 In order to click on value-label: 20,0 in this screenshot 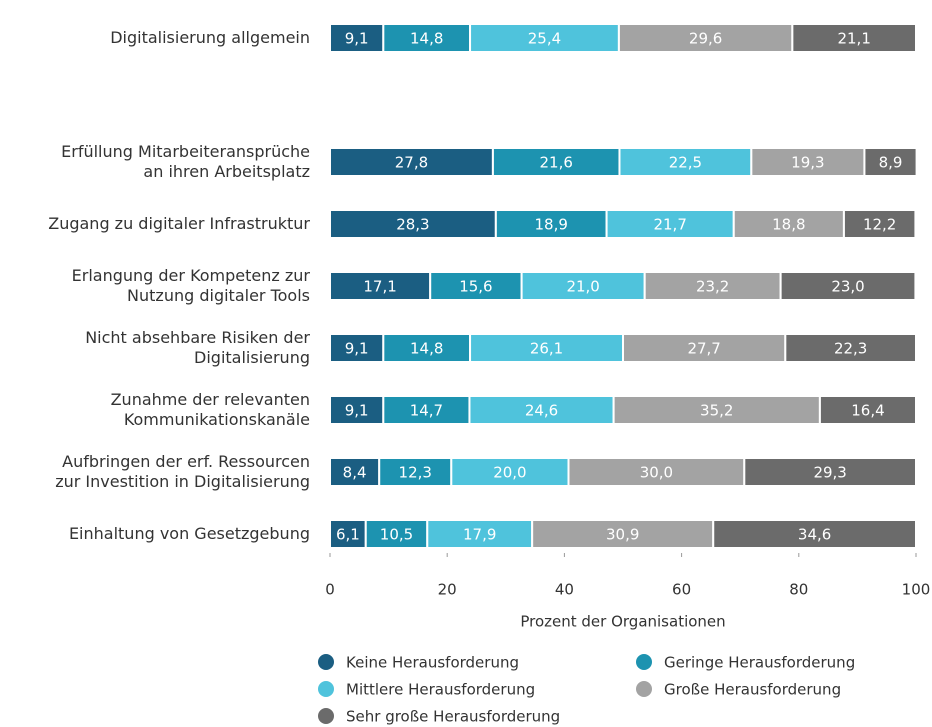, I will do `click(509, 473)`.